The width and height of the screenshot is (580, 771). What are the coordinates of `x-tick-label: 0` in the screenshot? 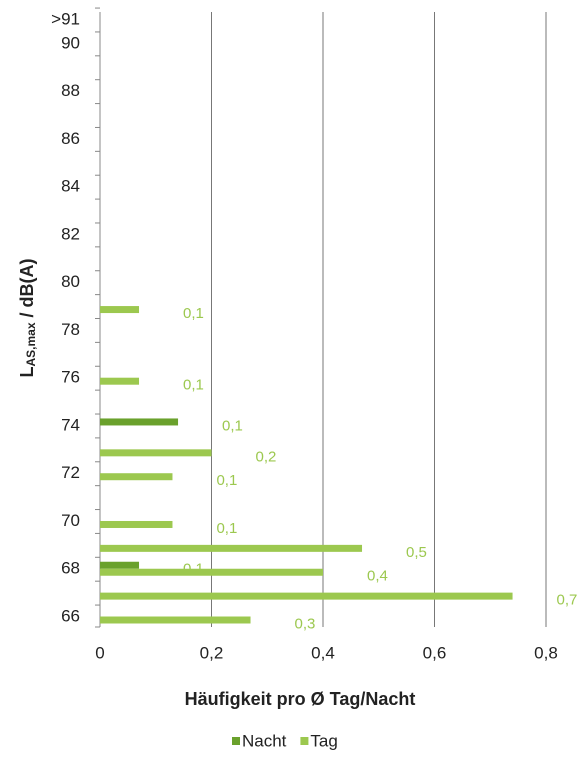 It's located at (99, 652).